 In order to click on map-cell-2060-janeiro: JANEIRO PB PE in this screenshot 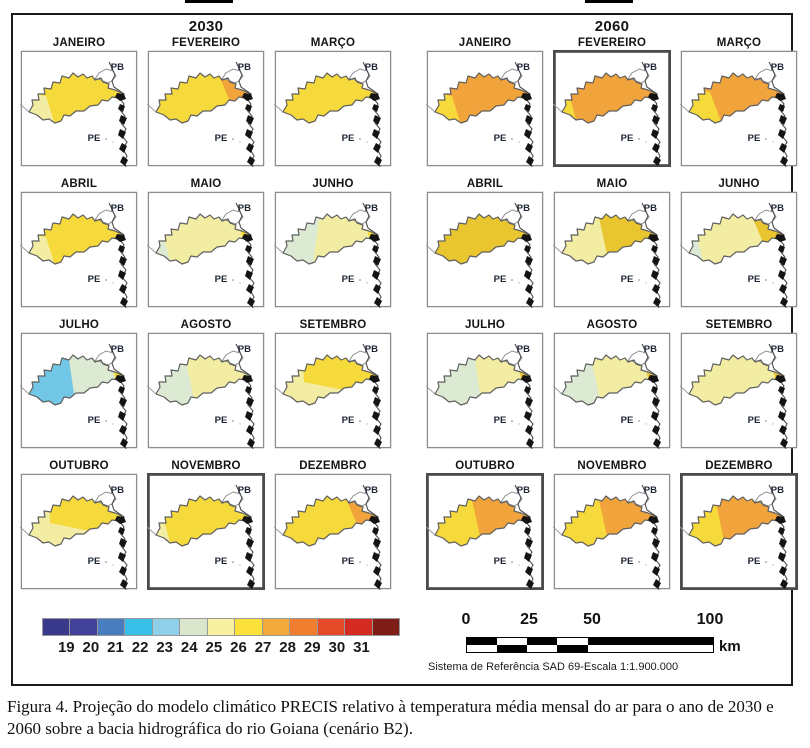, I will do `click(485, 101)`.